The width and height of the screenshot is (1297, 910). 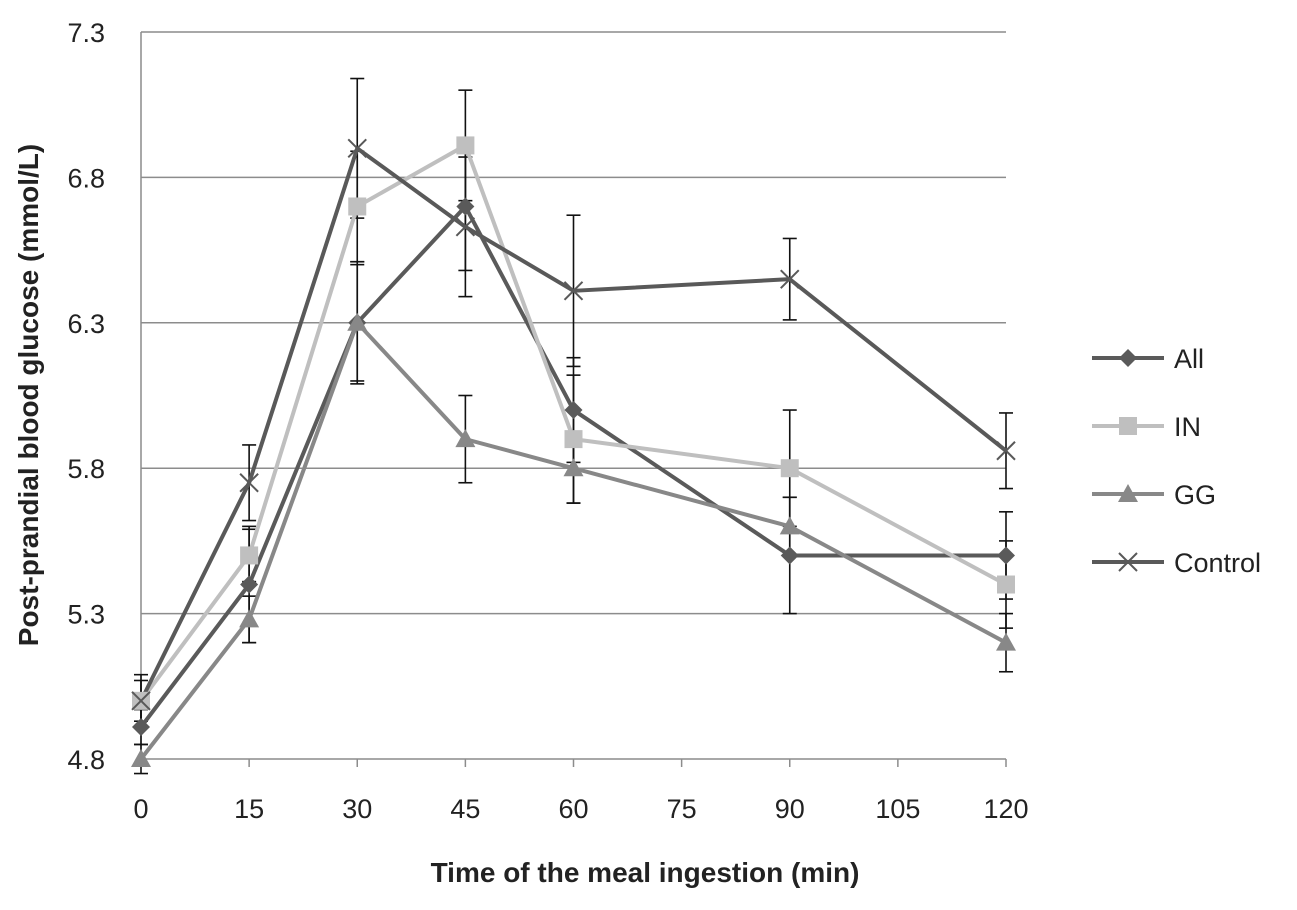 I want to click on x-tick-label: 120, so click(x=1005, y=809).